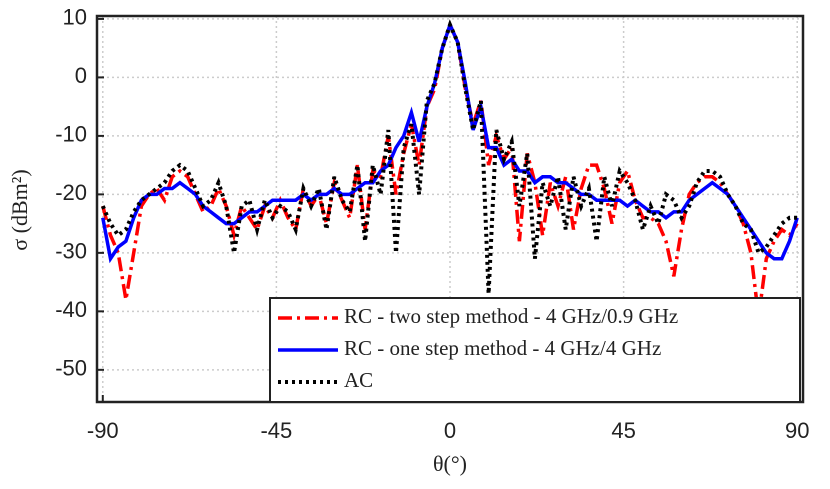 Image resolution: width=830 pixels, height=489 pixels. Describe the element at coordinates (81, 75) in the screenshot. I see `y-tick-label: 0` at that location.